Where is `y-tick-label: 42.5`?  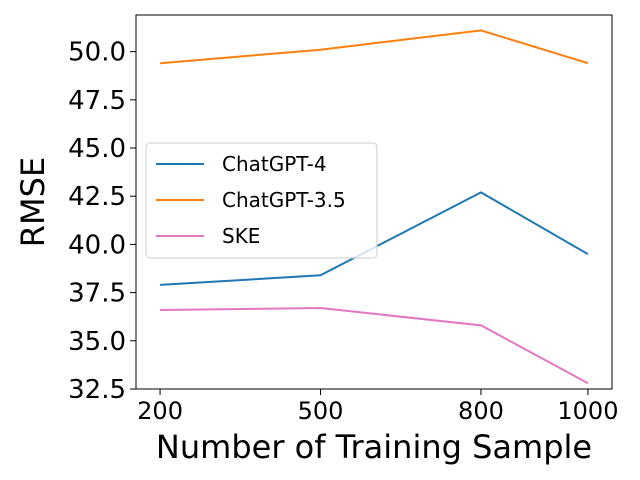 y-tick-label: 42.5 is located at coordinates (97, 197).